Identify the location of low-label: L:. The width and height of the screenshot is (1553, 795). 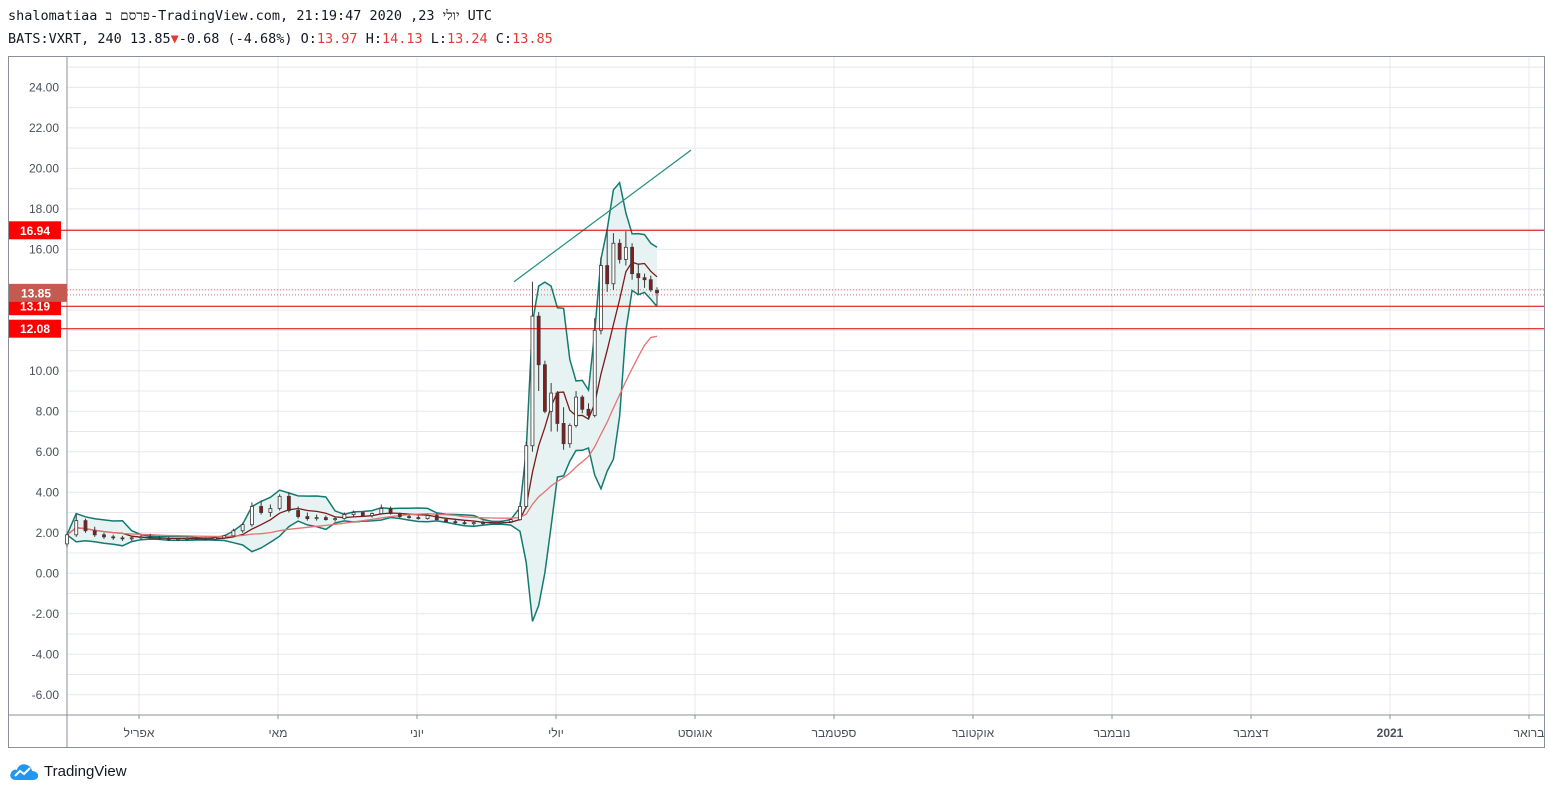
(439, 39).